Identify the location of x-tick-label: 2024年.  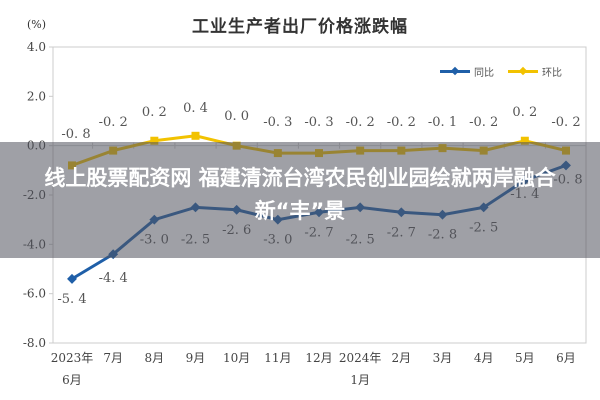
(360, 358).